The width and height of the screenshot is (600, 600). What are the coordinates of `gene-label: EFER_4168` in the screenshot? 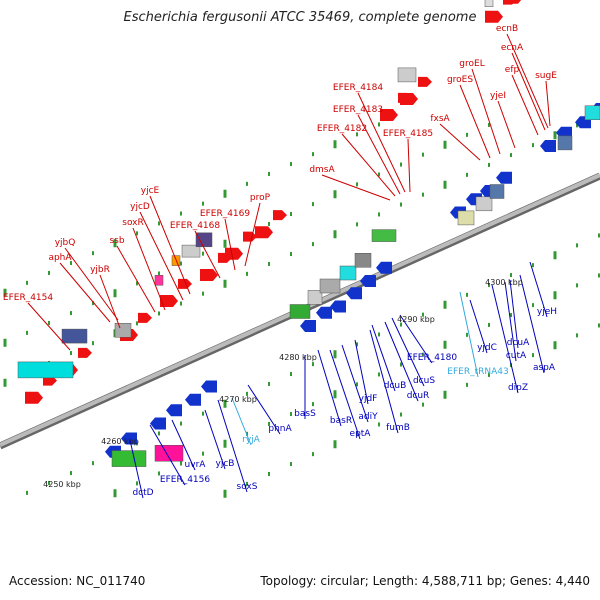 It's located at (195, 226).